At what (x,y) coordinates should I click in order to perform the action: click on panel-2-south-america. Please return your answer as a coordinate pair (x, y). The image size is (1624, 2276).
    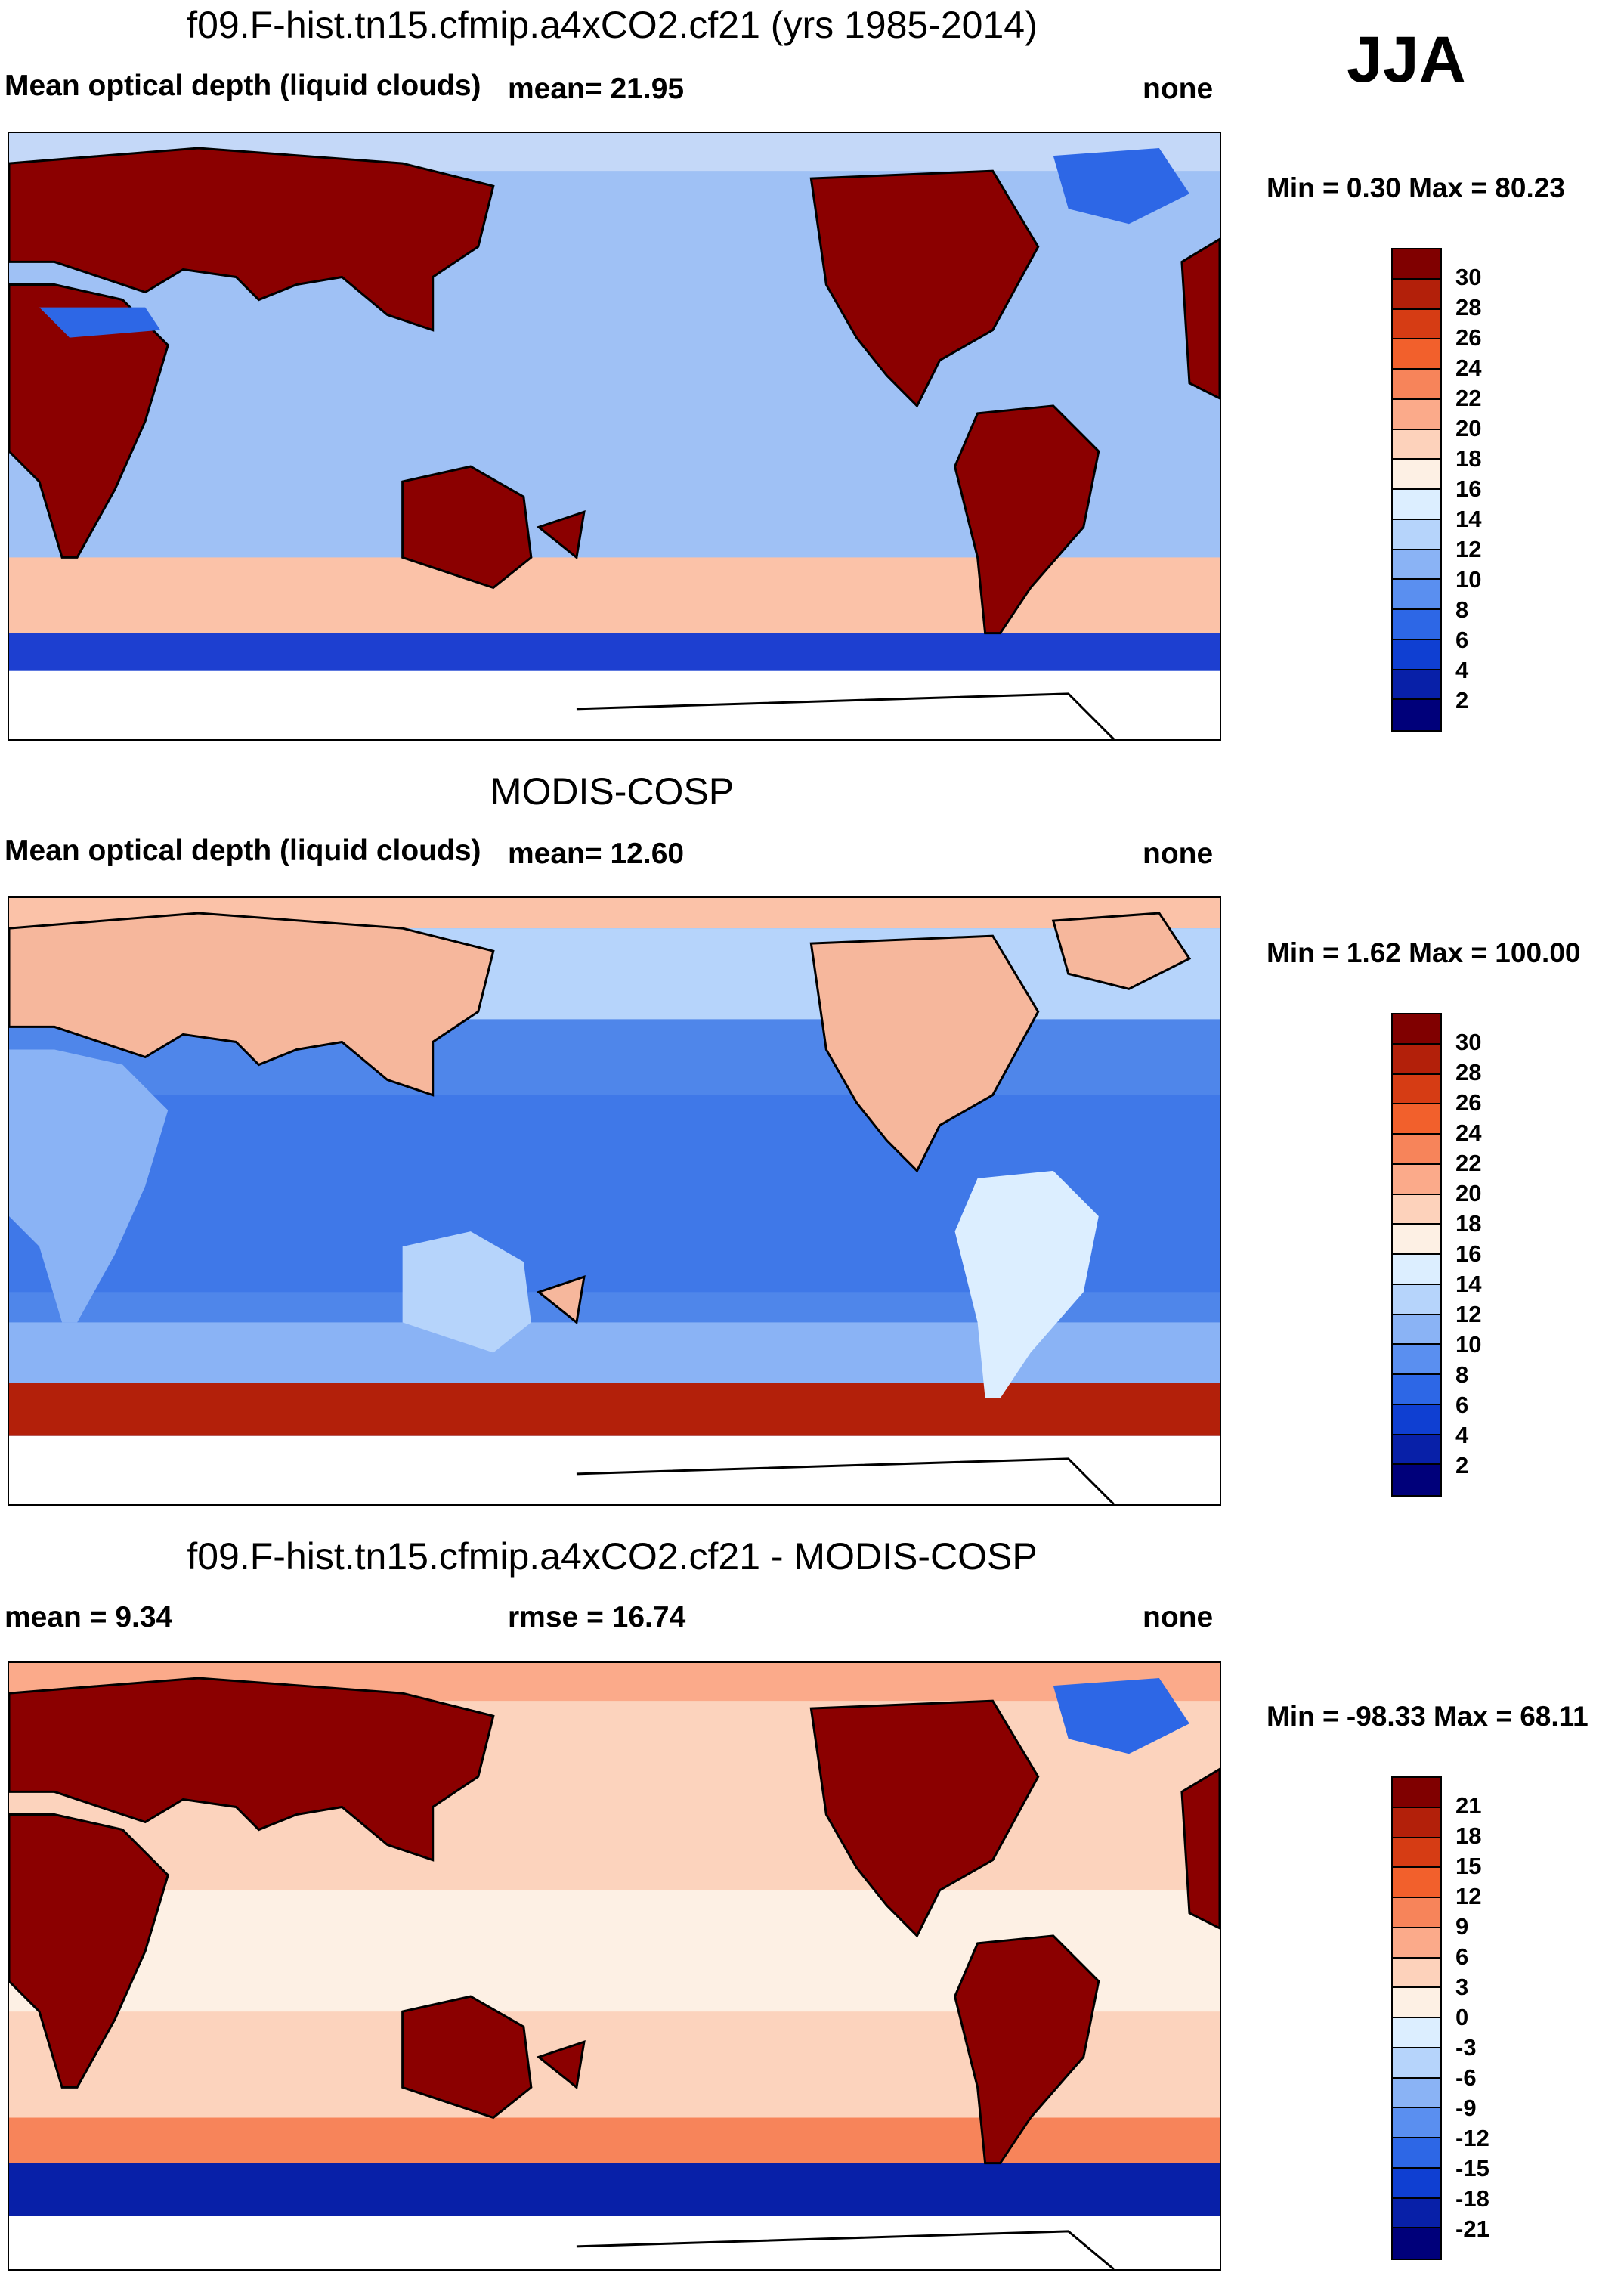
    Looking at the image, I should click on (1026, 1284).